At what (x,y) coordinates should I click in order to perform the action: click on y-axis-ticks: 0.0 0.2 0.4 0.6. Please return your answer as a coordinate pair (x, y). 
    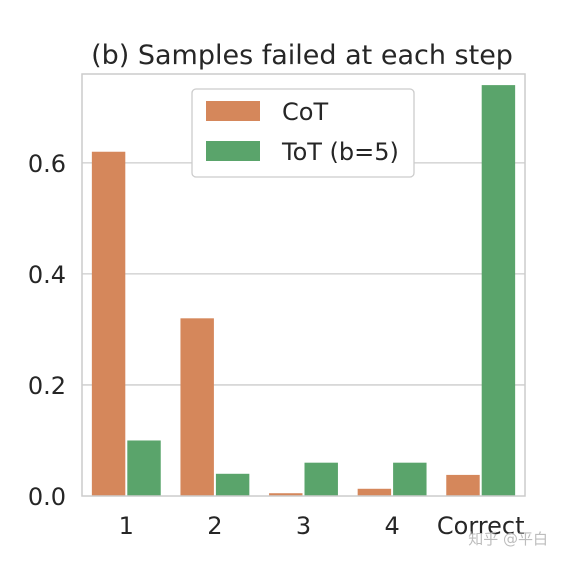
    Looking at the image, I should click on (47, 330).